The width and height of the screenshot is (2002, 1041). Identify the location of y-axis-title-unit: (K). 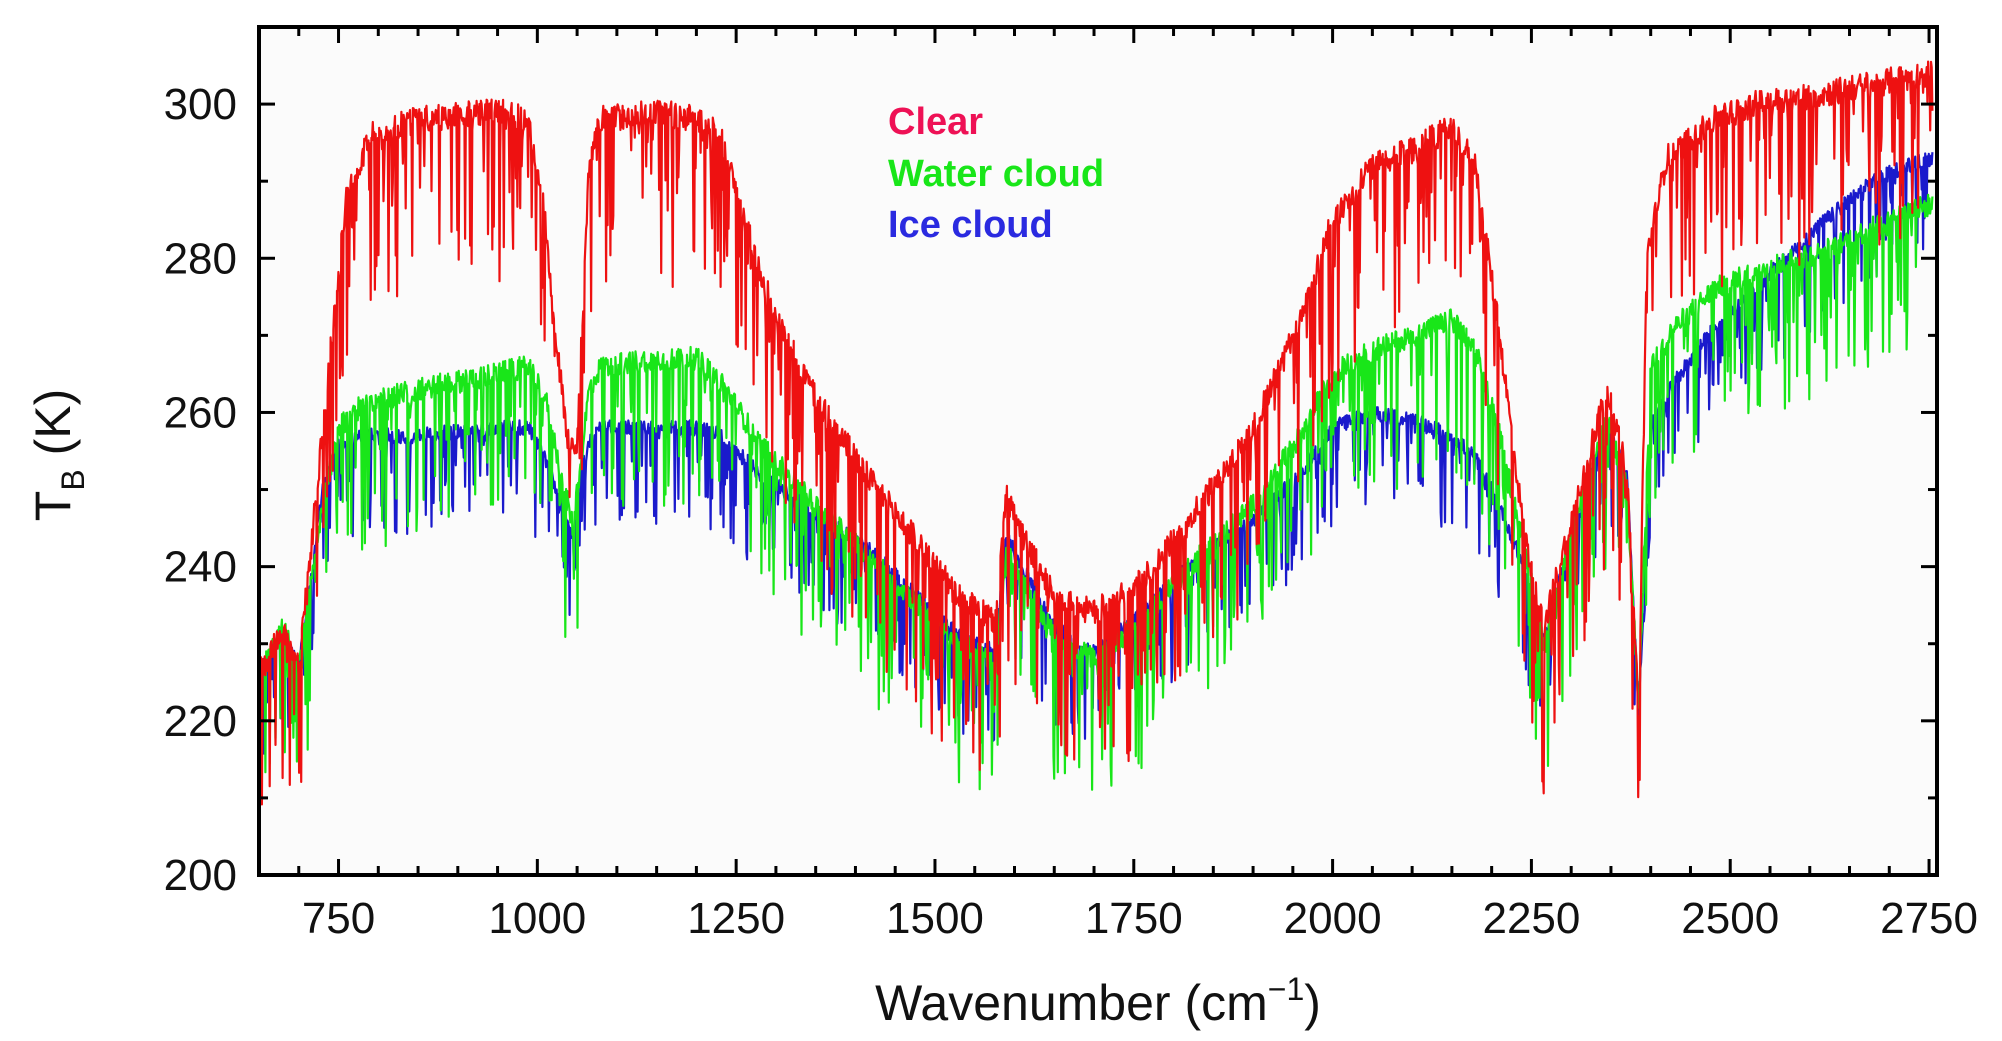
(53, 429).